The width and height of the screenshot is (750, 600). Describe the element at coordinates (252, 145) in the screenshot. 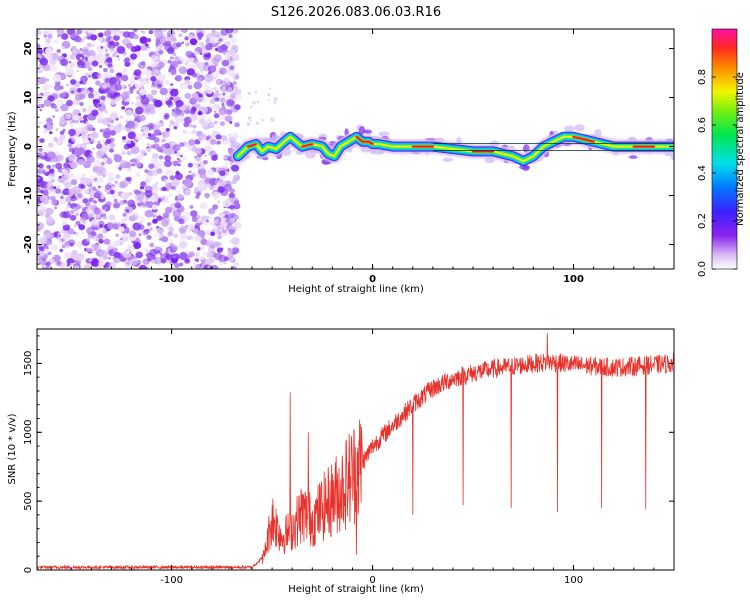

I see `ridge-hot-red` at that location.